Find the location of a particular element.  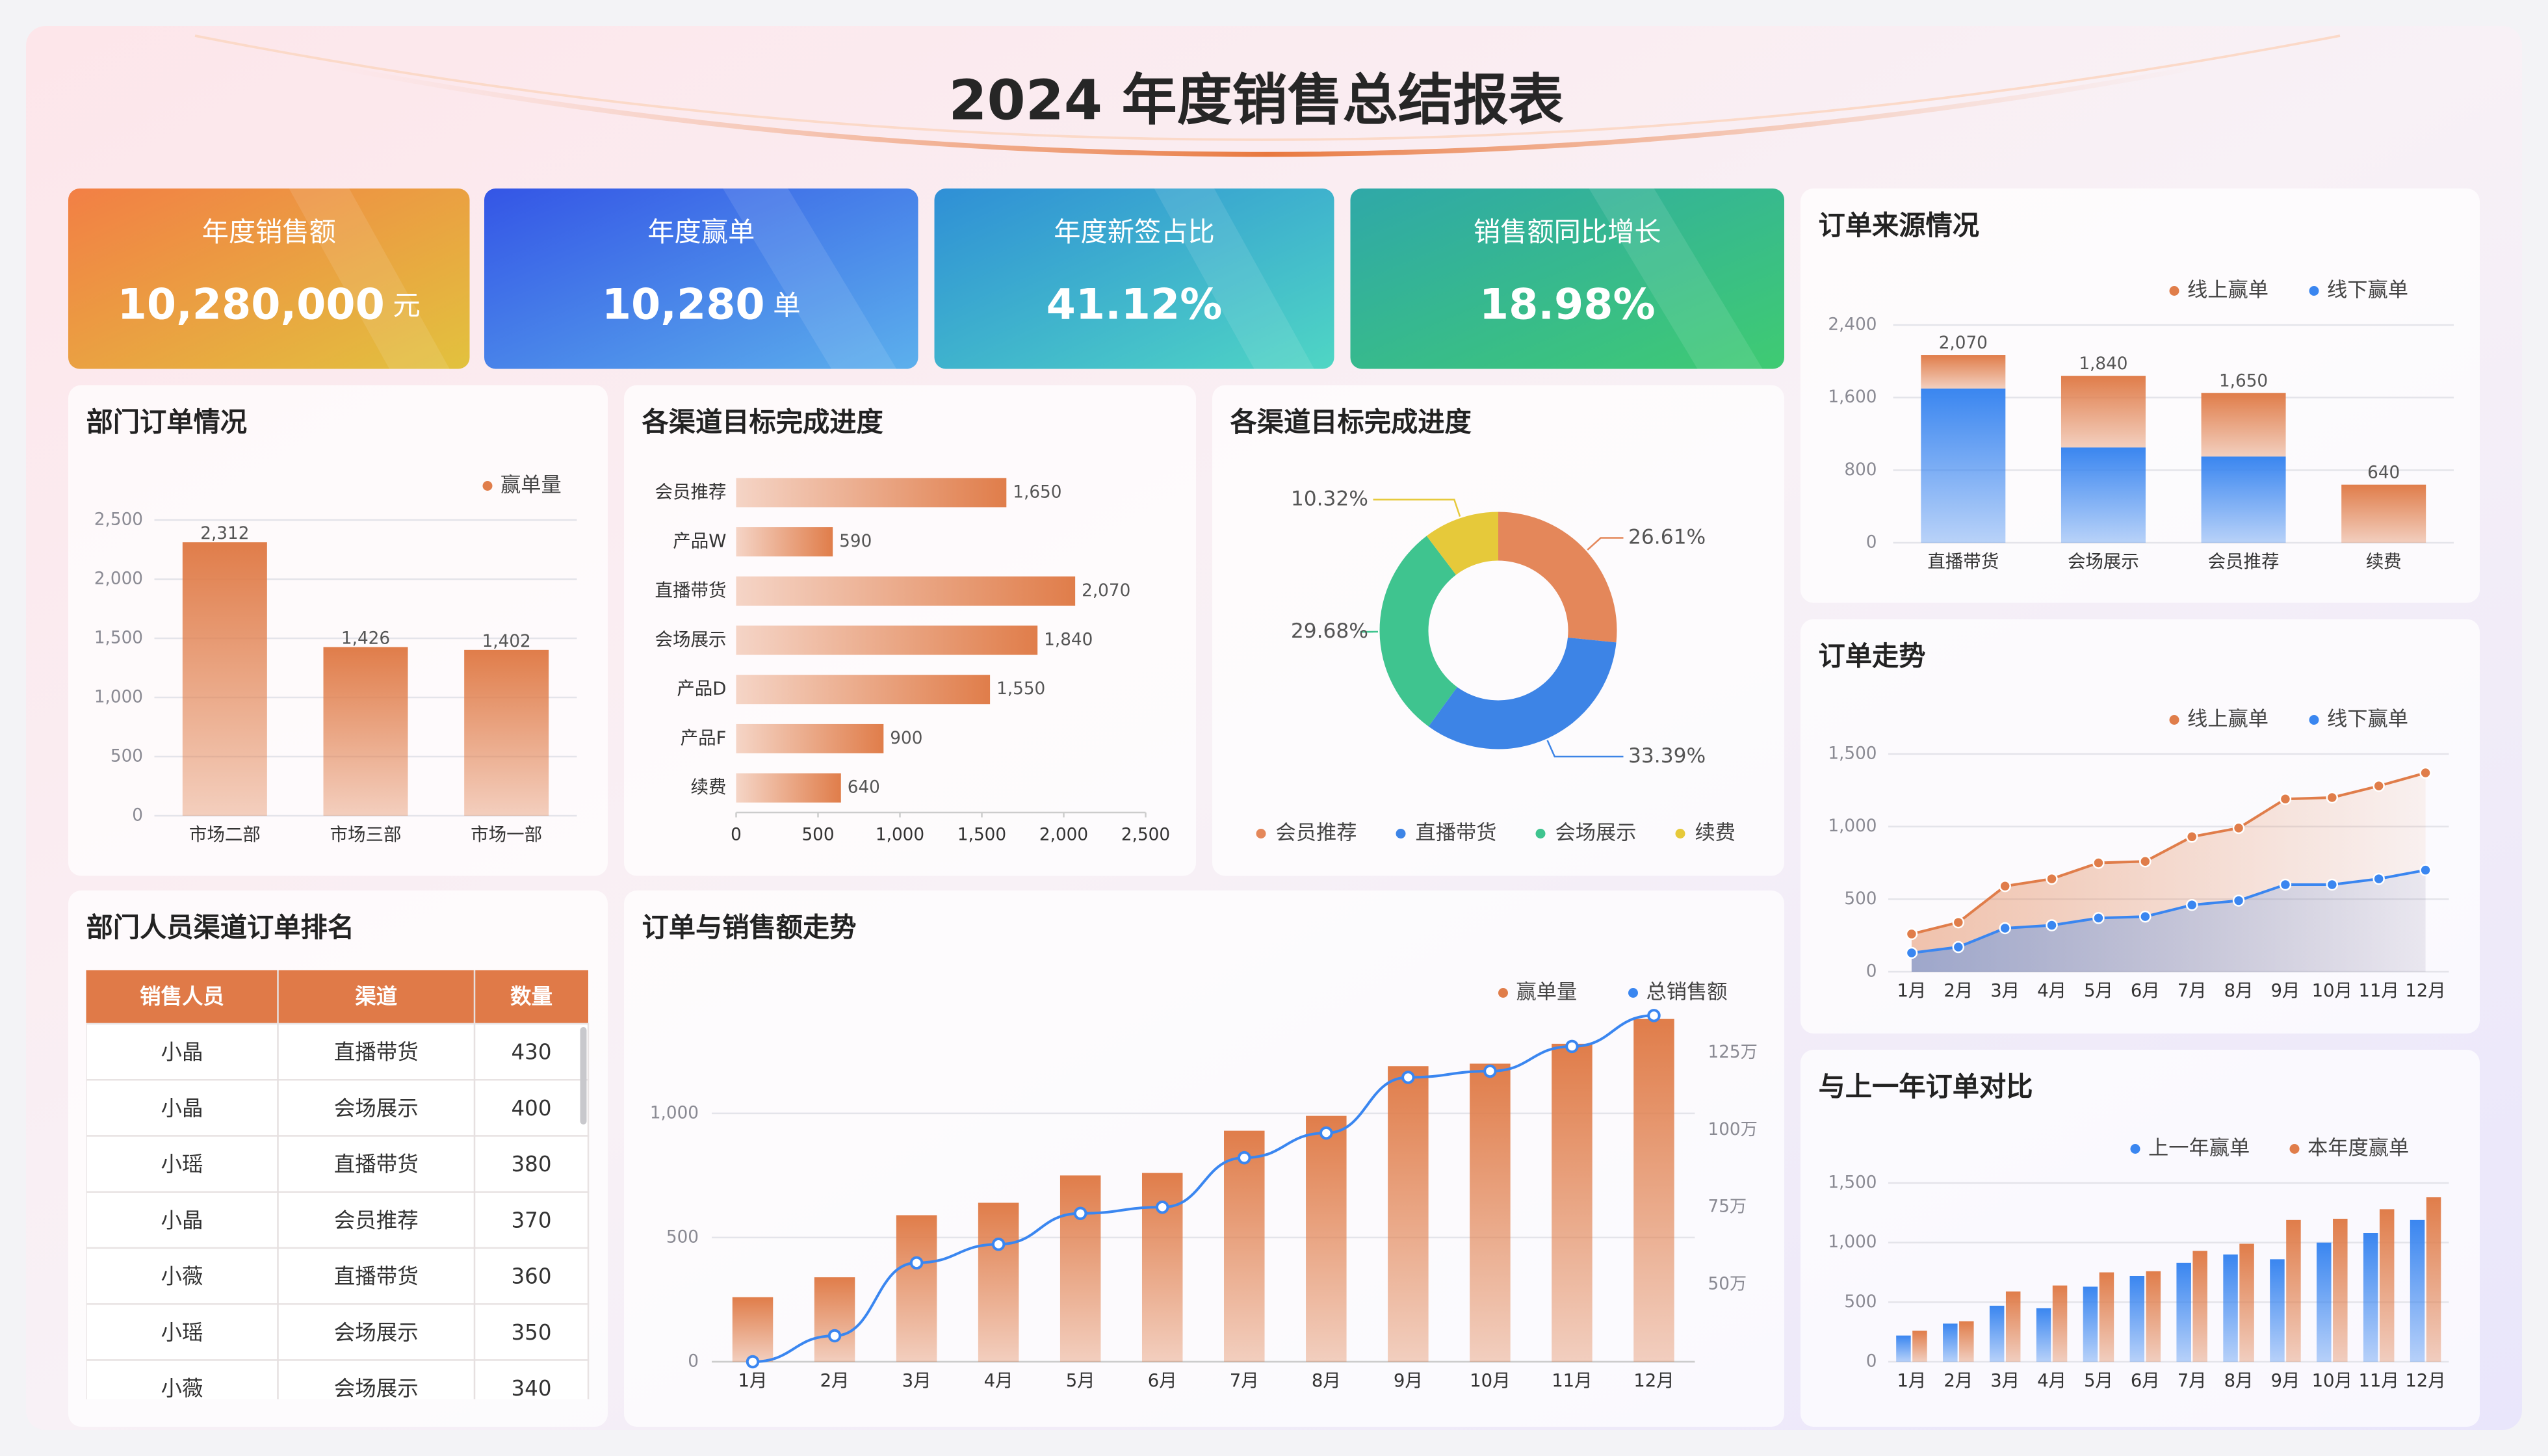

legend-label: 线下赢单 is located at coordinates (2367, 719).